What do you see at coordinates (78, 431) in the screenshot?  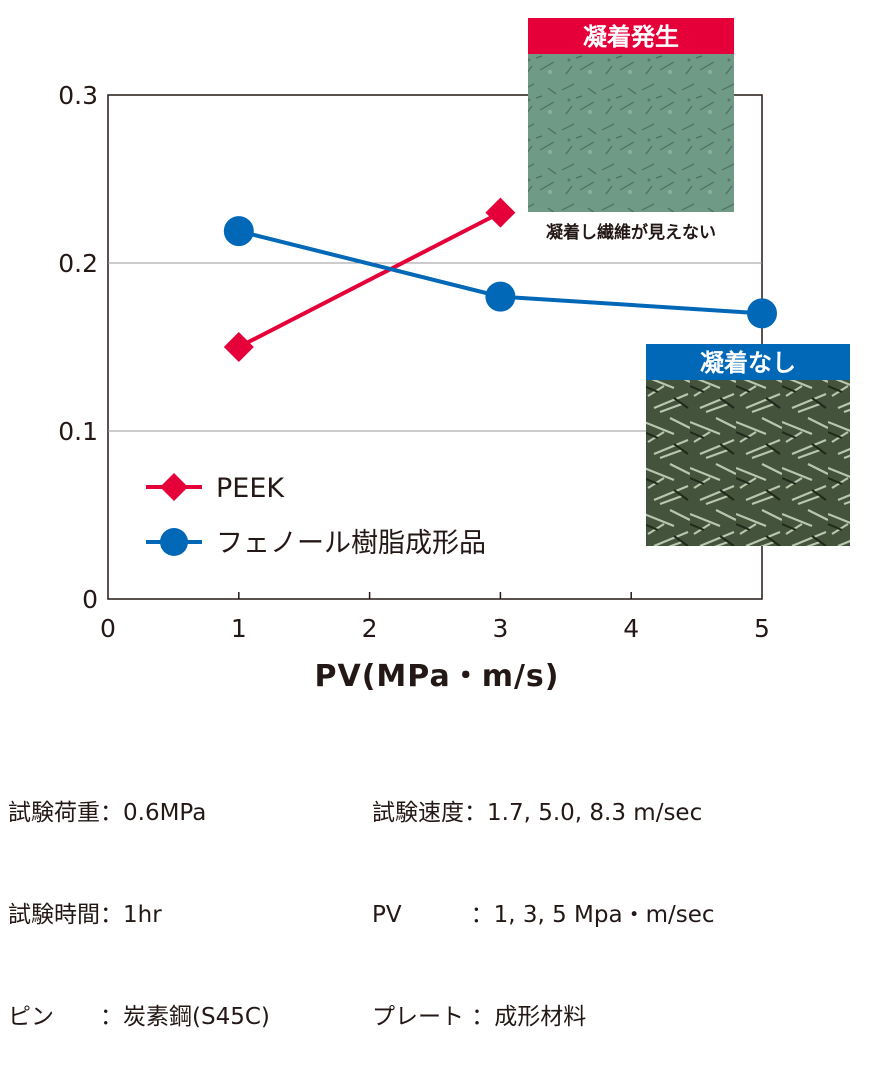 I see `y-tick-label: 0.1` at bounding box center [78, 431].